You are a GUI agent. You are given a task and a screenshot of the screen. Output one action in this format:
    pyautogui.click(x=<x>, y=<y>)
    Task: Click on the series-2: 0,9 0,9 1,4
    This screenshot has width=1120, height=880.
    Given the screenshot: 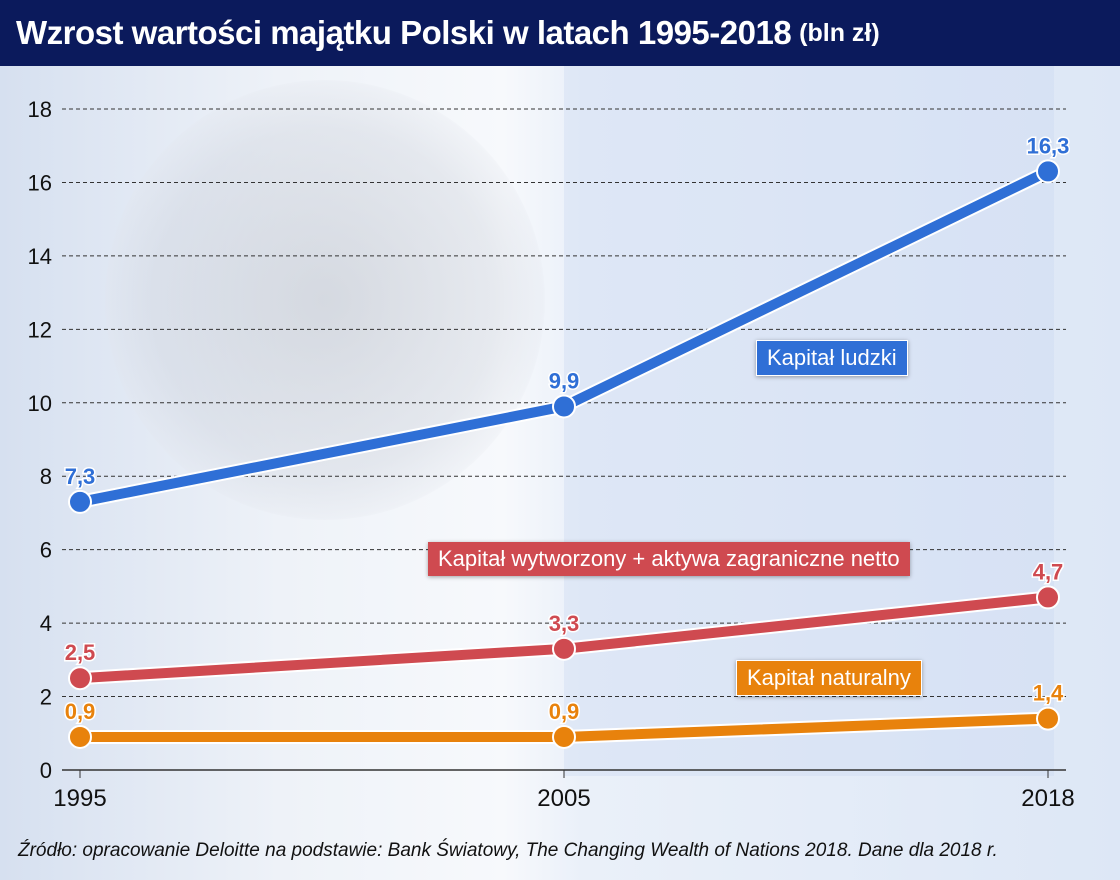 What is the action you would take?
    pyautogui.click(x=564, y=714)
    